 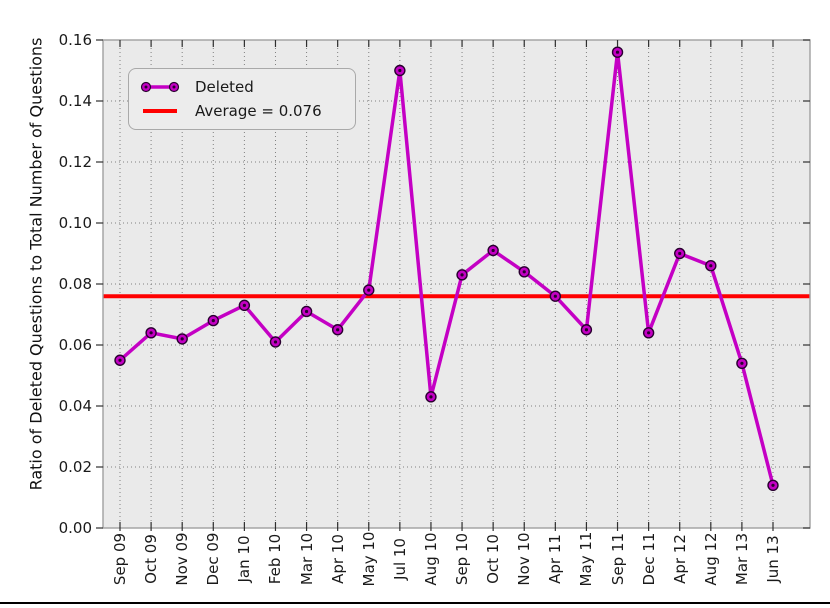 What do you see at coordinates (75, 40) in the screenshot?
I see `y-tick-label: 0.16` at bounding box center [75, 40].